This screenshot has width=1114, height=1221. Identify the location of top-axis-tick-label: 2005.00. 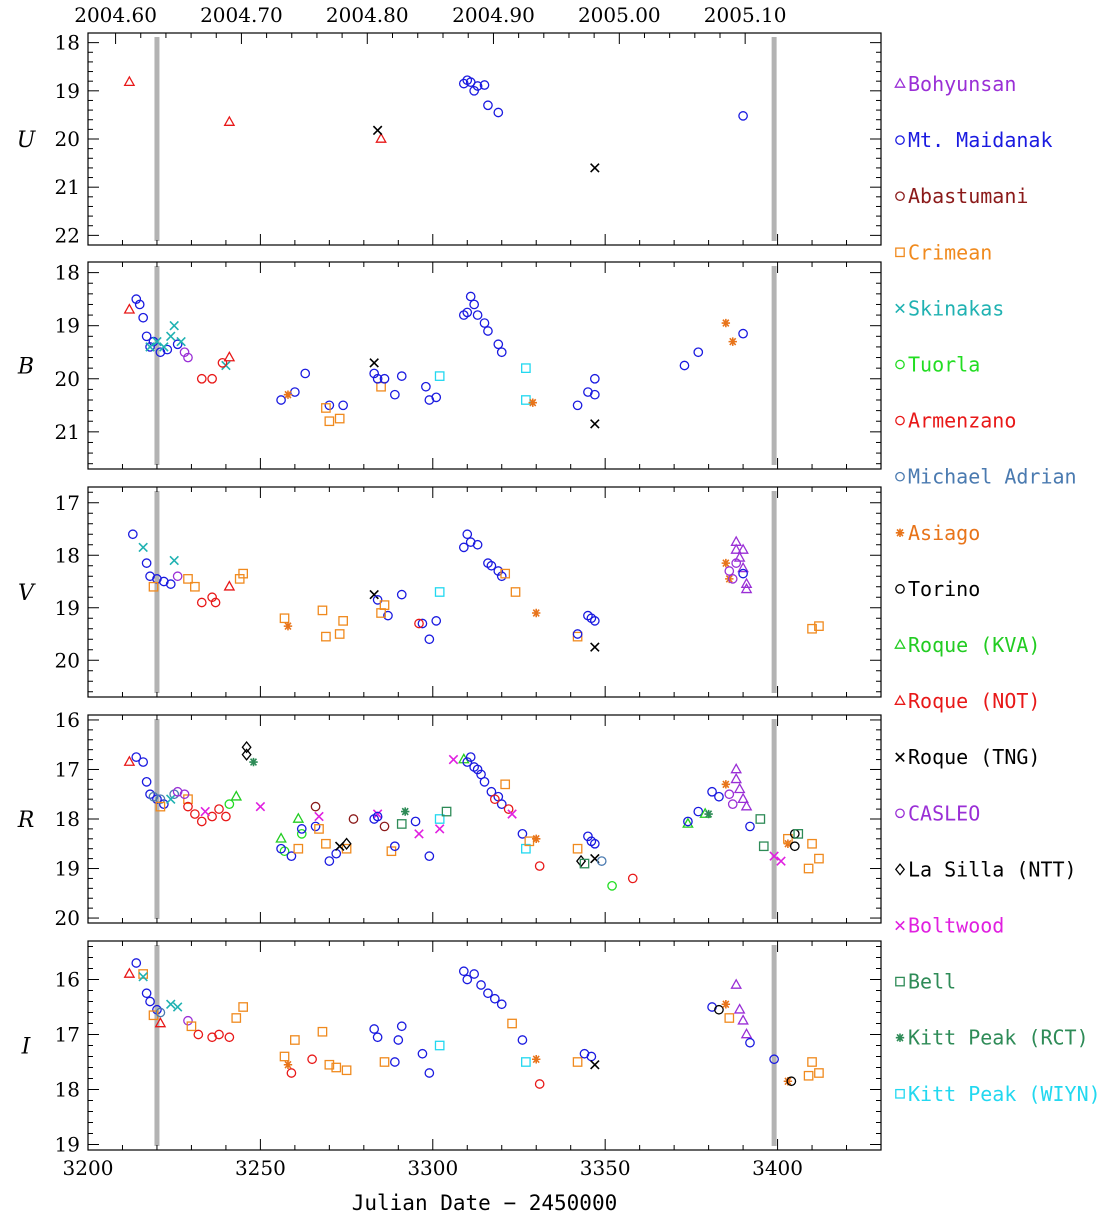
(619, 15).